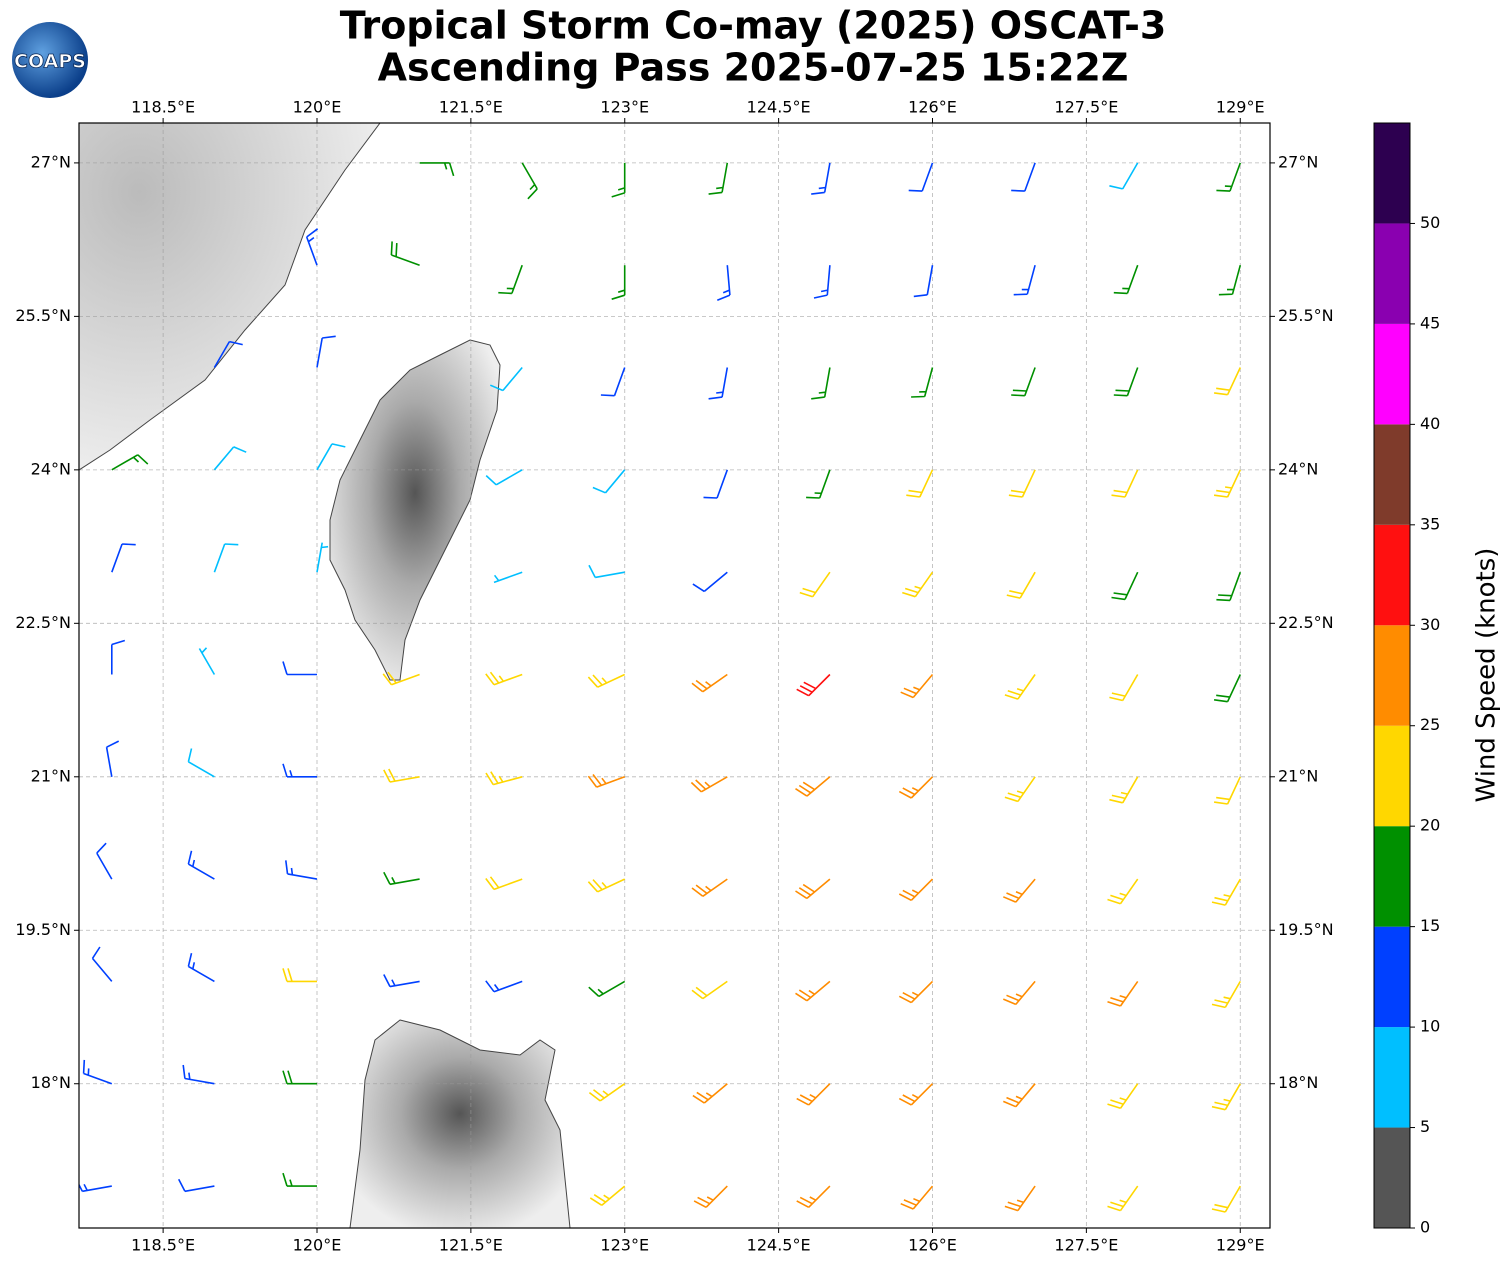 The height and width of the screenshot is (1268, 1510). What do you see at coordinates (1430, 423) in the screenshot?
I see `colorbar-tick-label: 40` at bounding box center [1430, 423].